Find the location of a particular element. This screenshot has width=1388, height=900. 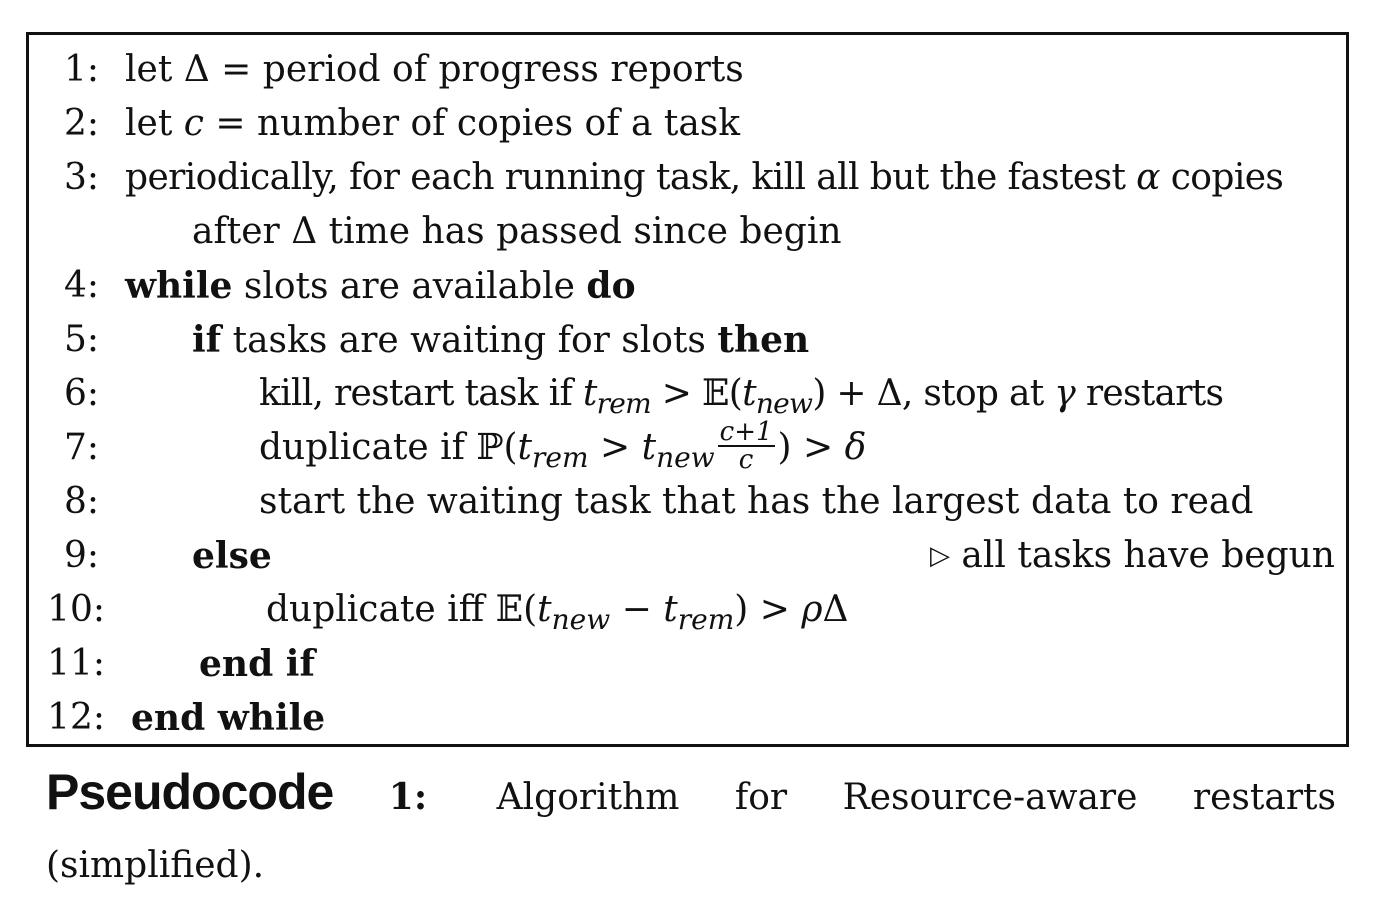

line-number: 7: is located at coordinates (81, 447).